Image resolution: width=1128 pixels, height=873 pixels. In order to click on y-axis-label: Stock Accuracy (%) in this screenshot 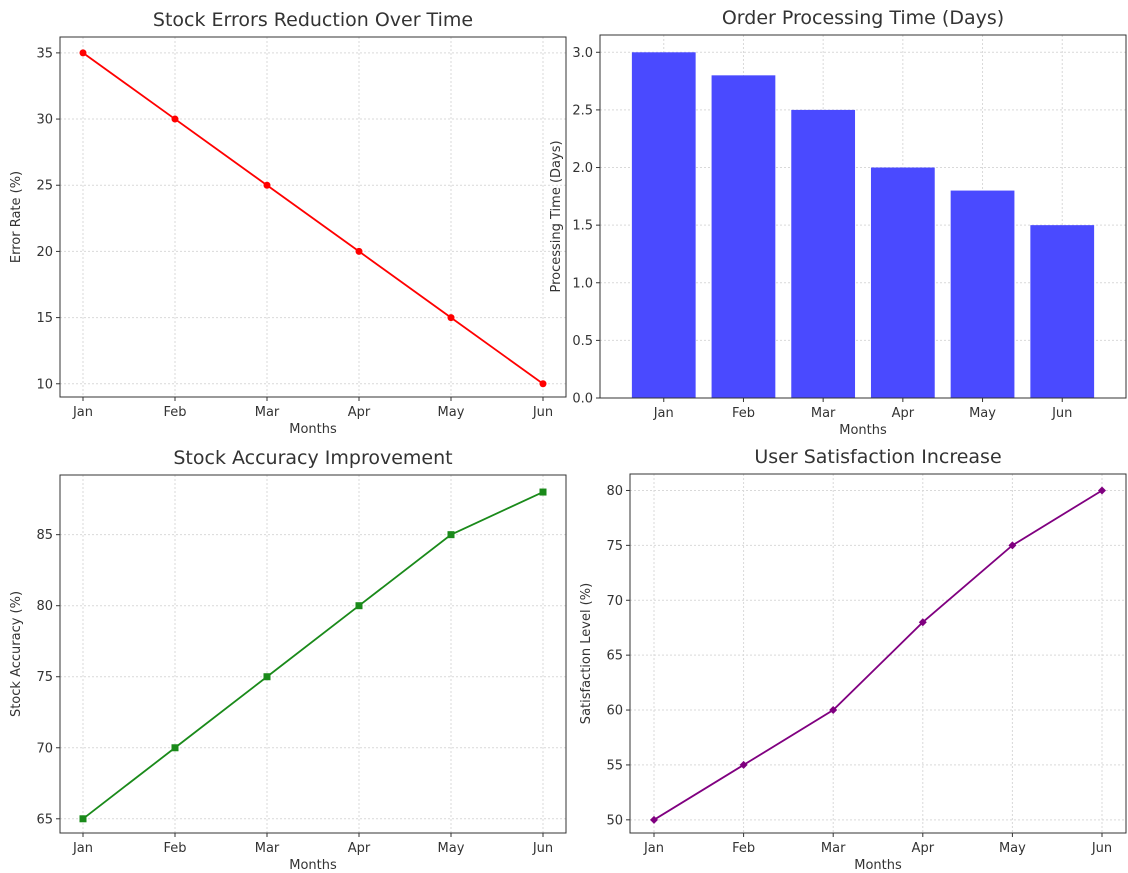, I will do `click(16, 654)`.